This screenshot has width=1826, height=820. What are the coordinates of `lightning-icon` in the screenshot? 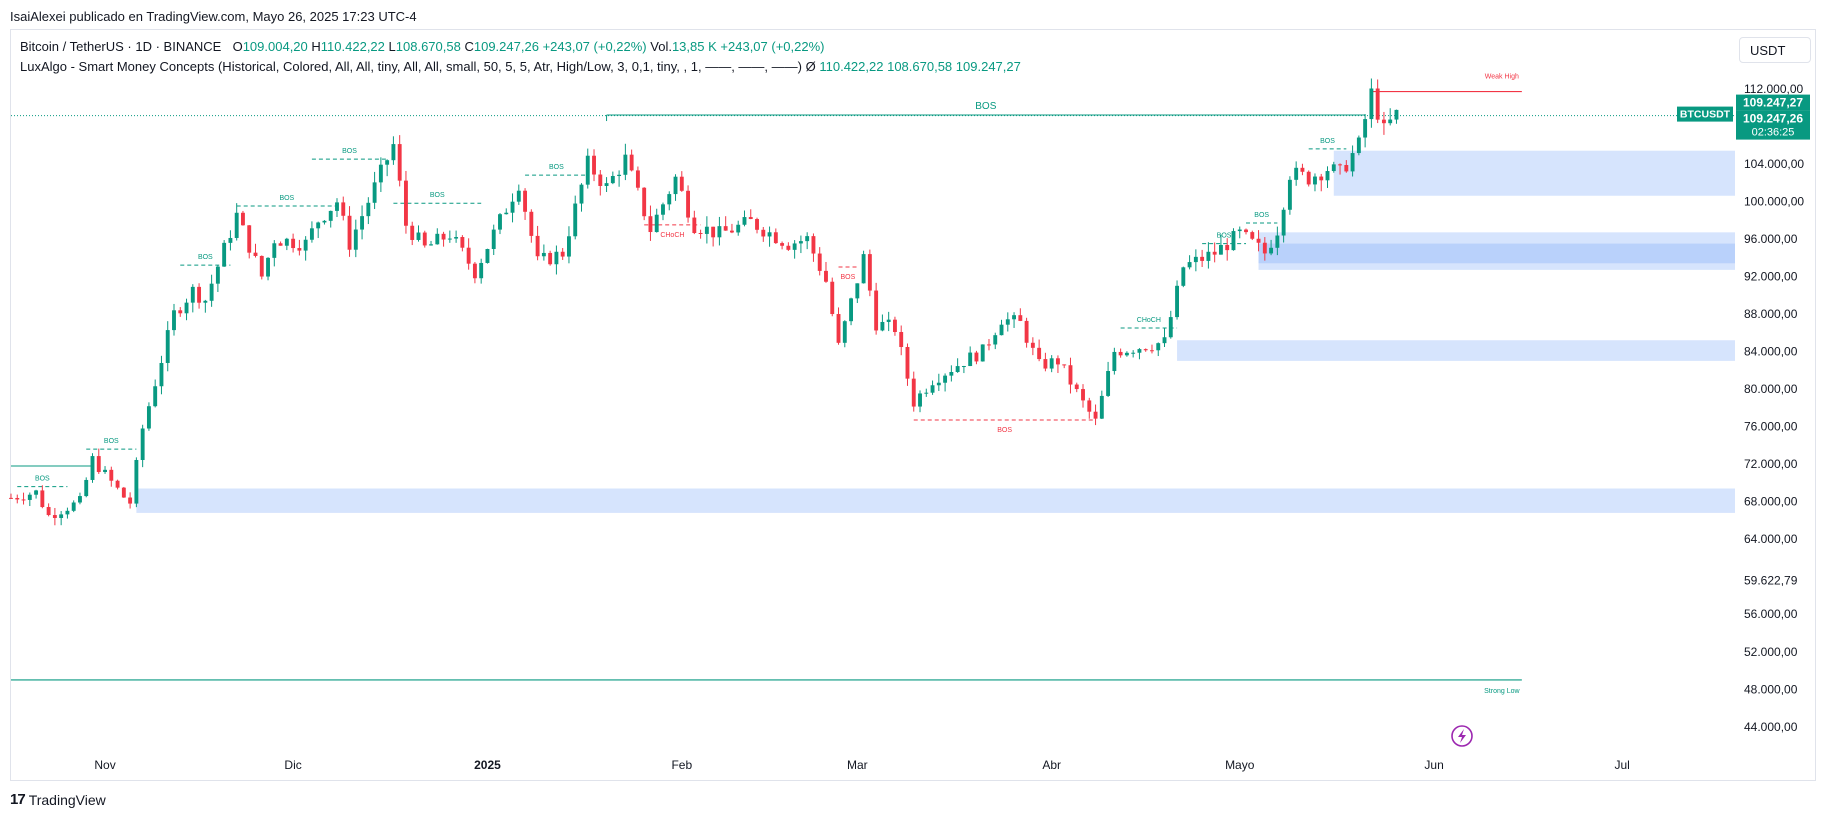 It's located at (1462, 736).